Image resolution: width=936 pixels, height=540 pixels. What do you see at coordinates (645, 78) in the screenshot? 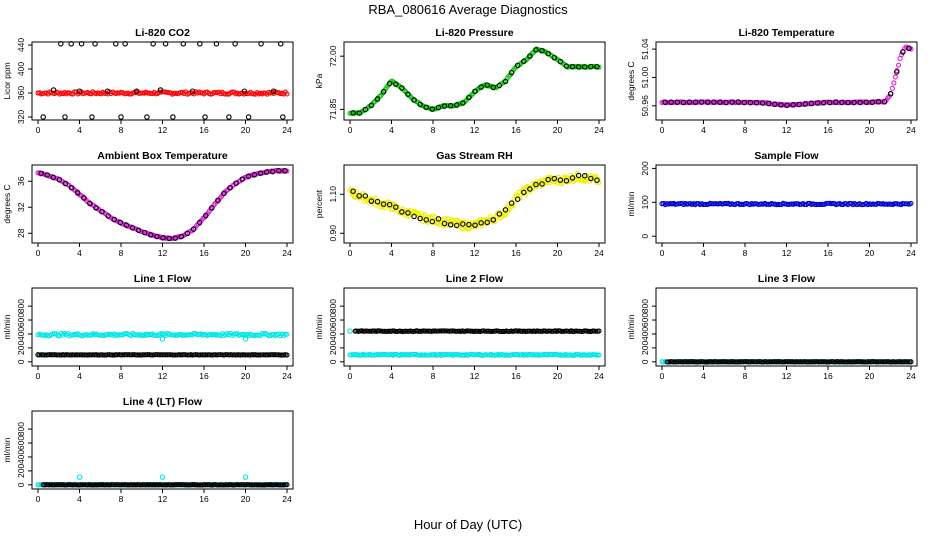
I see `y-tick-label: 51.00` at bounding box center [645, 78].